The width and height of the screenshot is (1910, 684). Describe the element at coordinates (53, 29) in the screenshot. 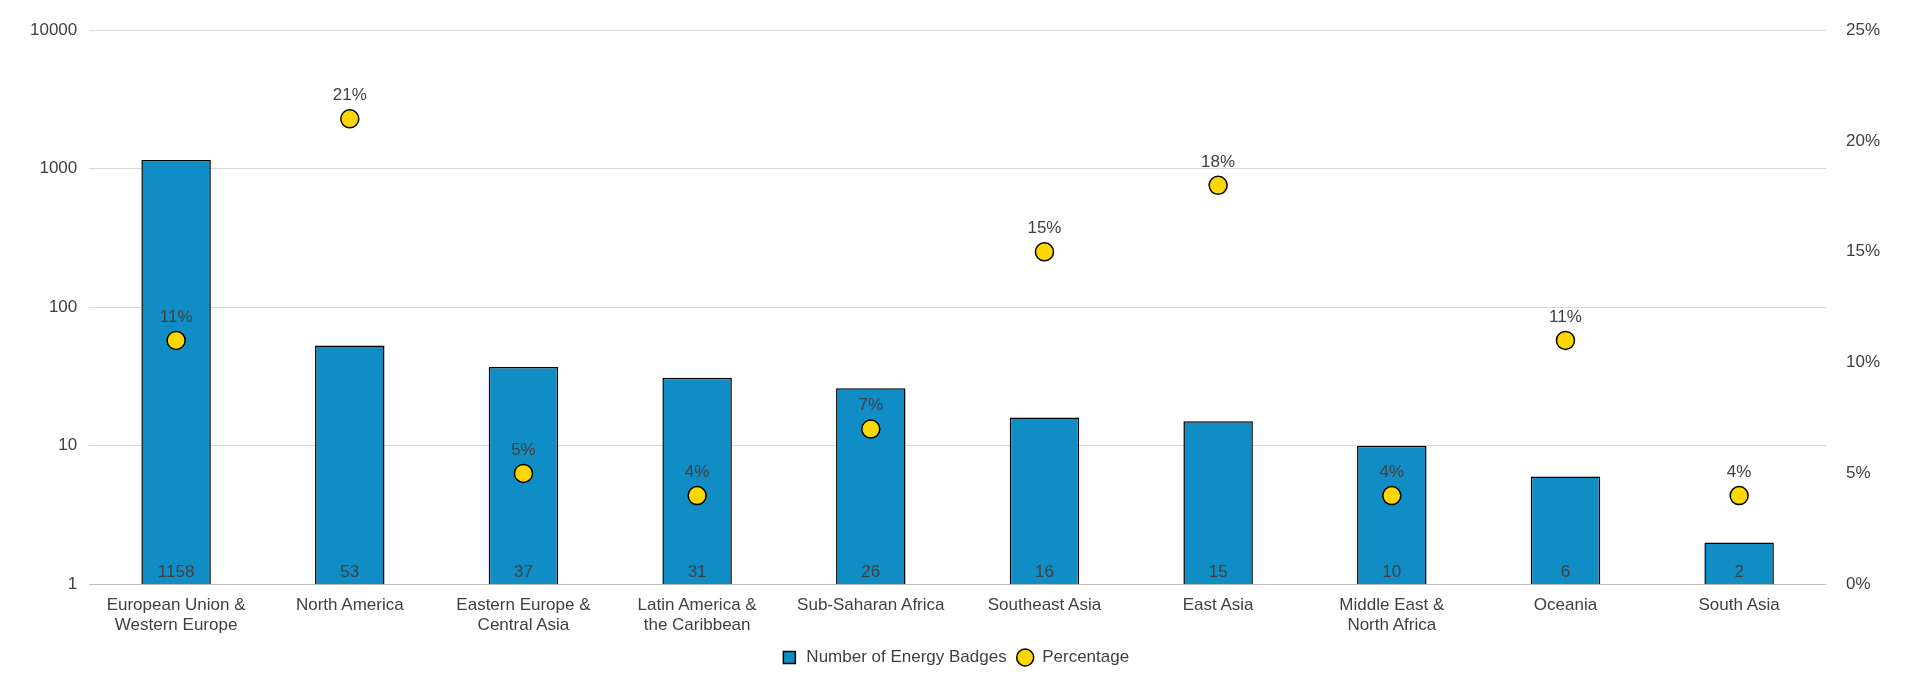

I see `y-tick-label: 10000` at that location.